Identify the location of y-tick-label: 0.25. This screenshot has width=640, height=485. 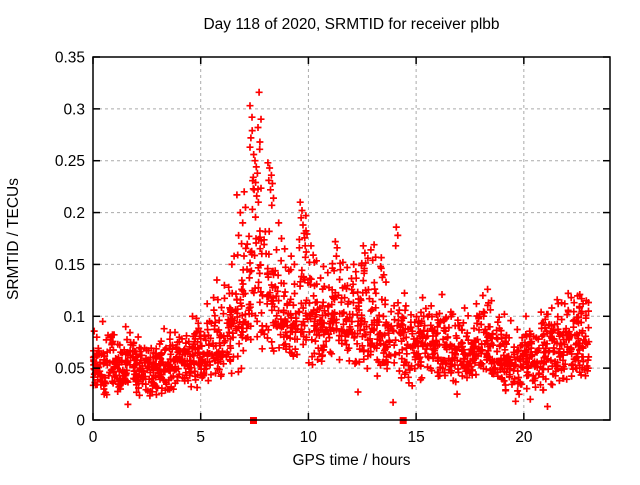
(70, 161).